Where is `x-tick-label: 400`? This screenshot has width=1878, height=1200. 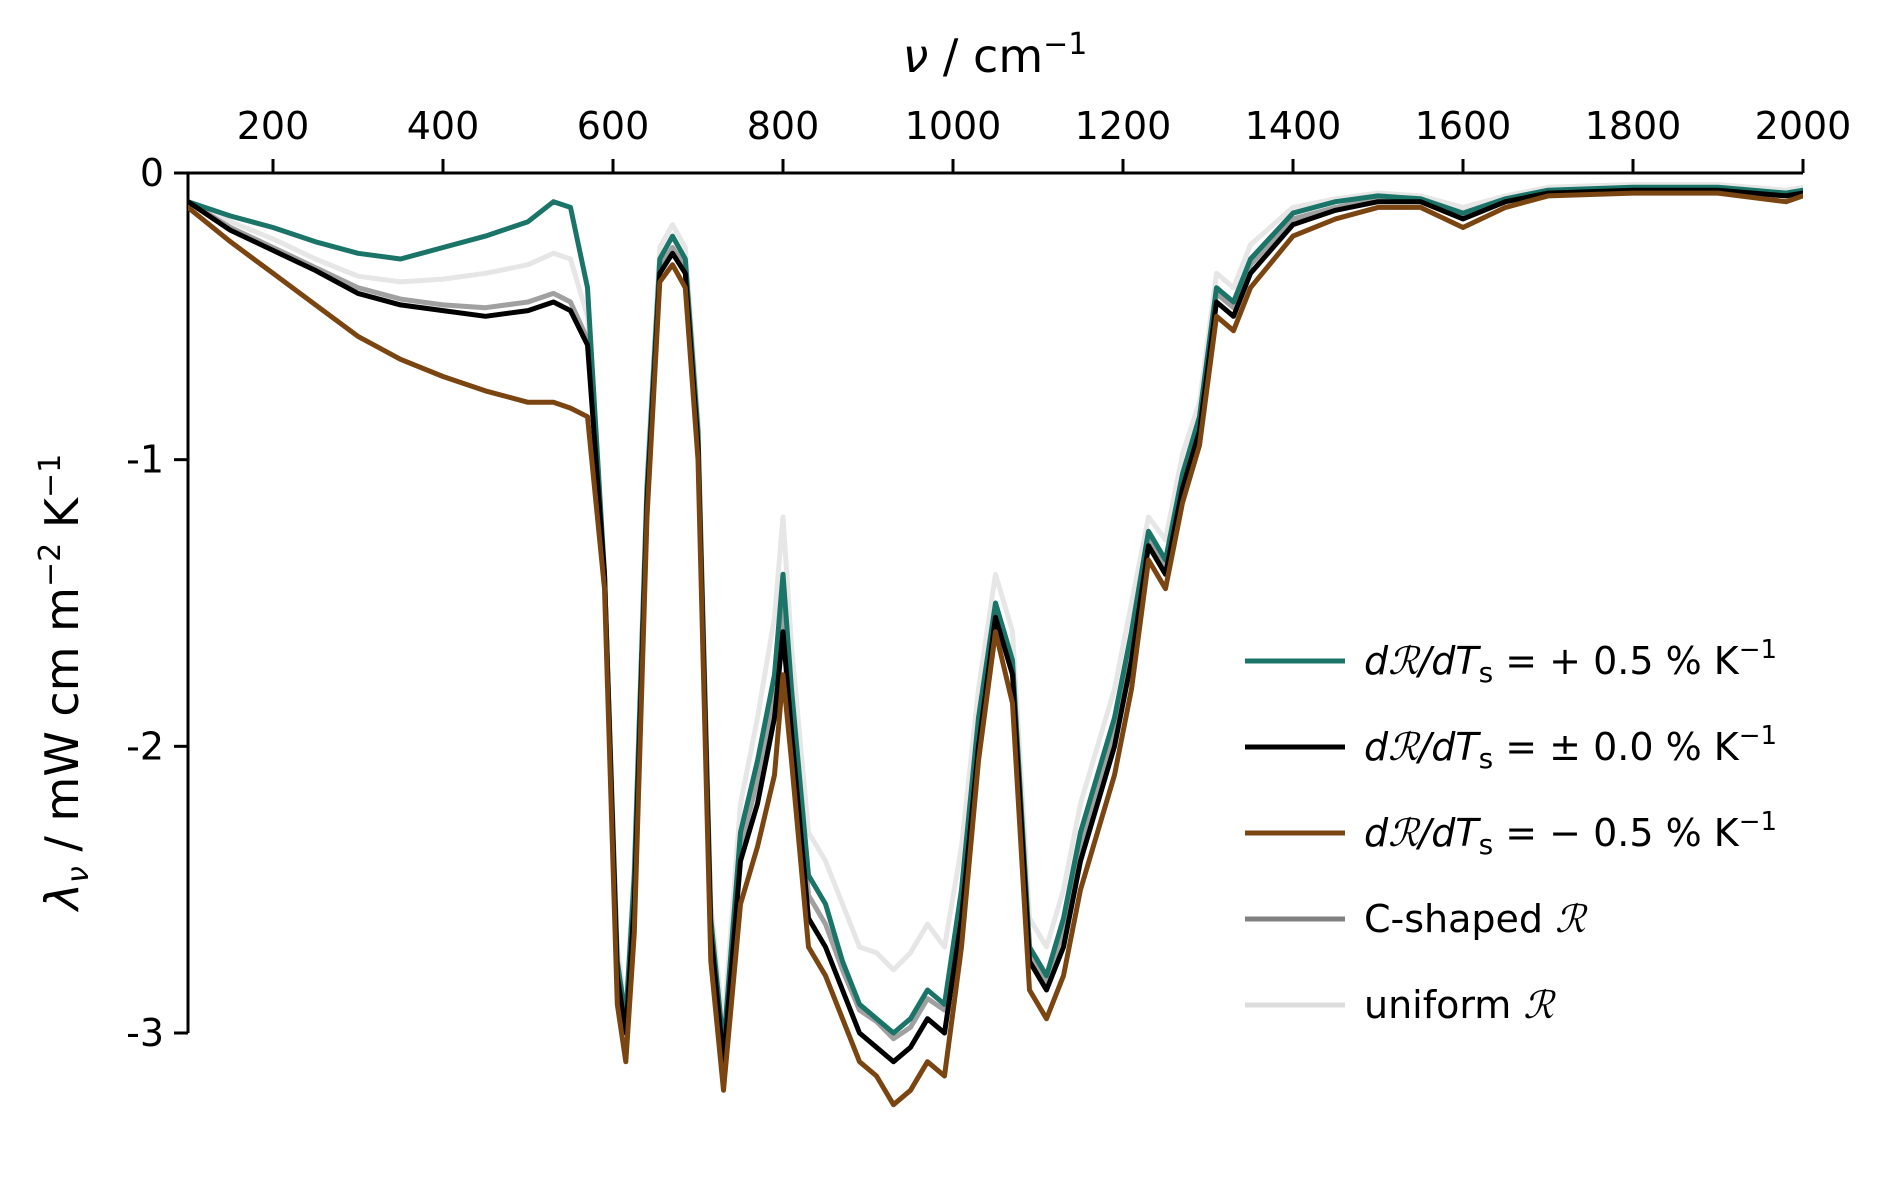 x-tick-label: 400 is located at coordinates (443, 126).